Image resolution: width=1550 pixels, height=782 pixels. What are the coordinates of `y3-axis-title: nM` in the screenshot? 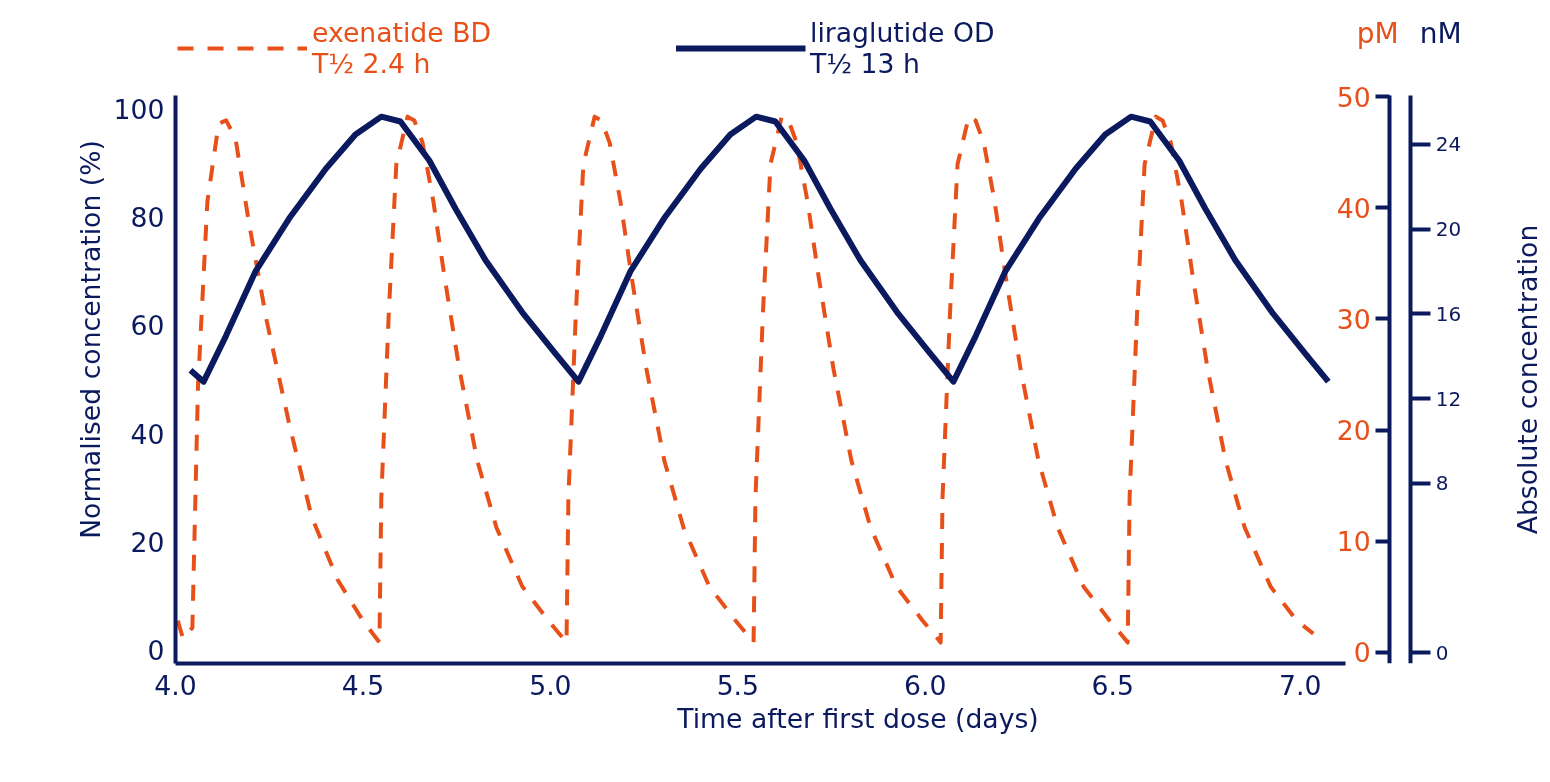 It's located at (1440, 33).